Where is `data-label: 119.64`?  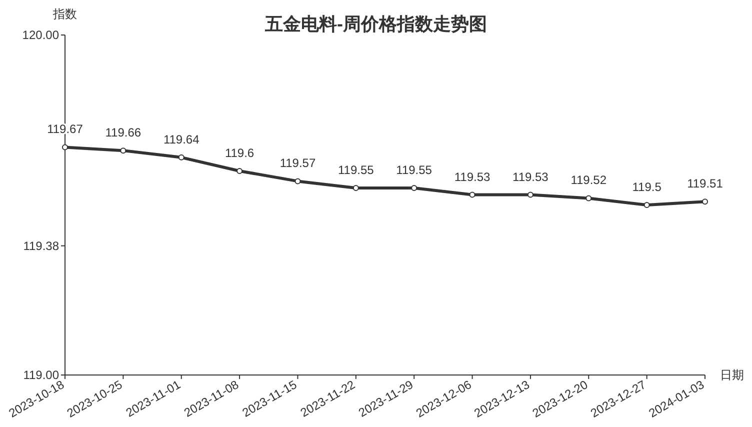
data-label: 119.64 is located at coordinates (181, 139).